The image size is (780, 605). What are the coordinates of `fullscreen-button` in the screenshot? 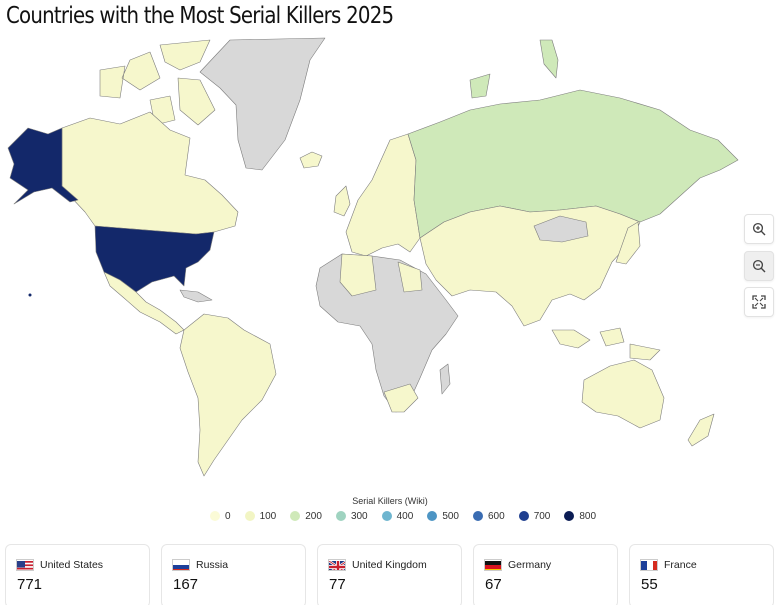 It's located at (759, 302).